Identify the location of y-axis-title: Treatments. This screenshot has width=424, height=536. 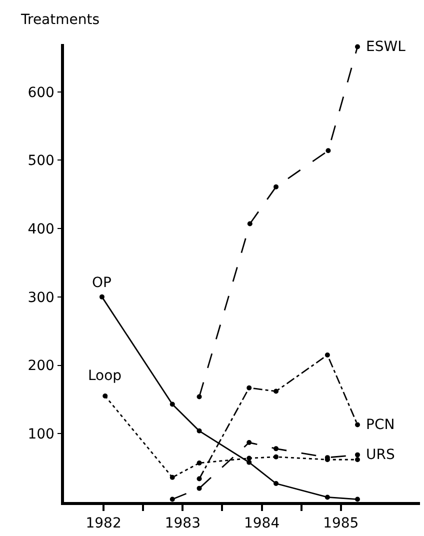
(60, 20).